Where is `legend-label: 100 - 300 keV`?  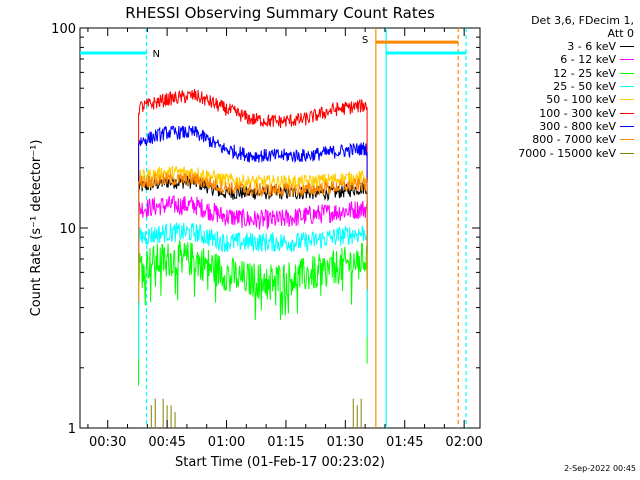 legend-label: 100 - 300 keV is located at coordinates (577, 113).